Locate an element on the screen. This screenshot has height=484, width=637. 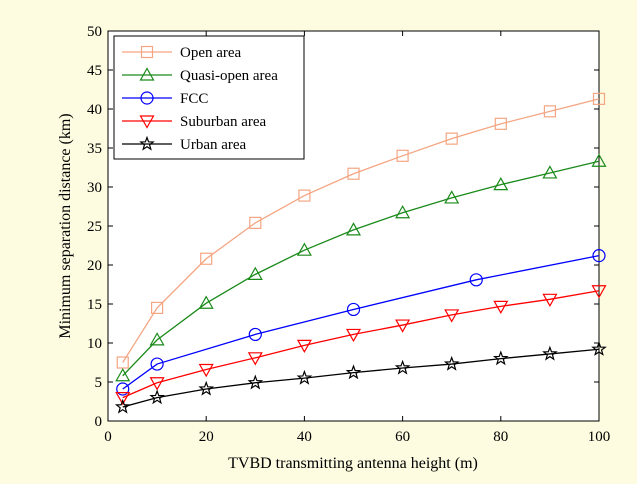
y-tick-label: 5 is located at coordinates (99, 383).